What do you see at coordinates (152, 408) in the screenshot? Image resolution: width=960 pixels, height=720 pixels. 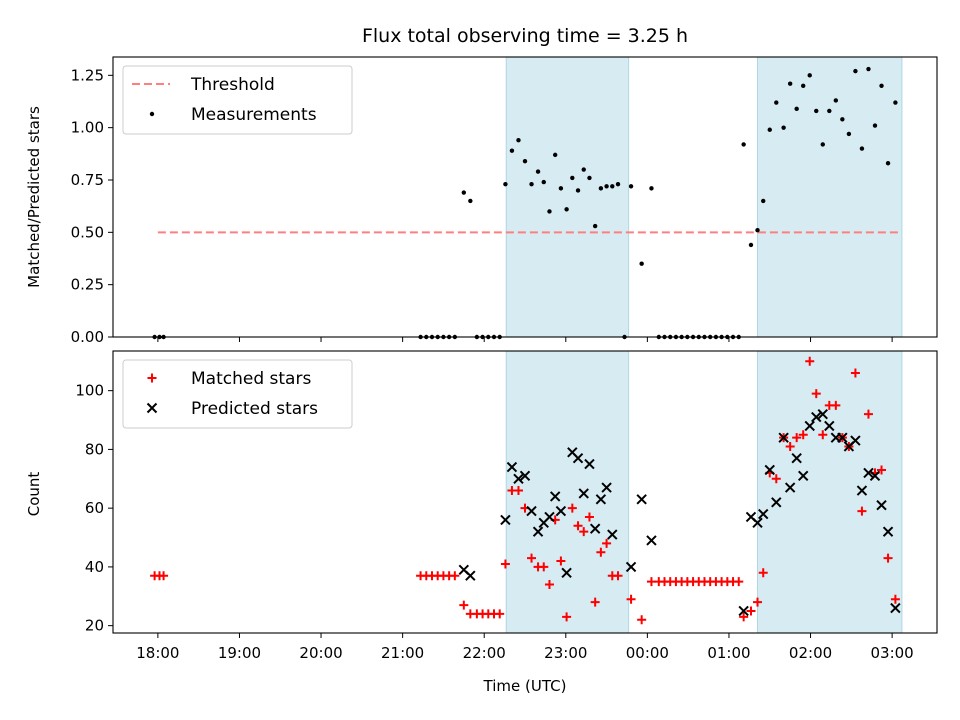 I see `legend-swatch` at bounding box center [152, 408].